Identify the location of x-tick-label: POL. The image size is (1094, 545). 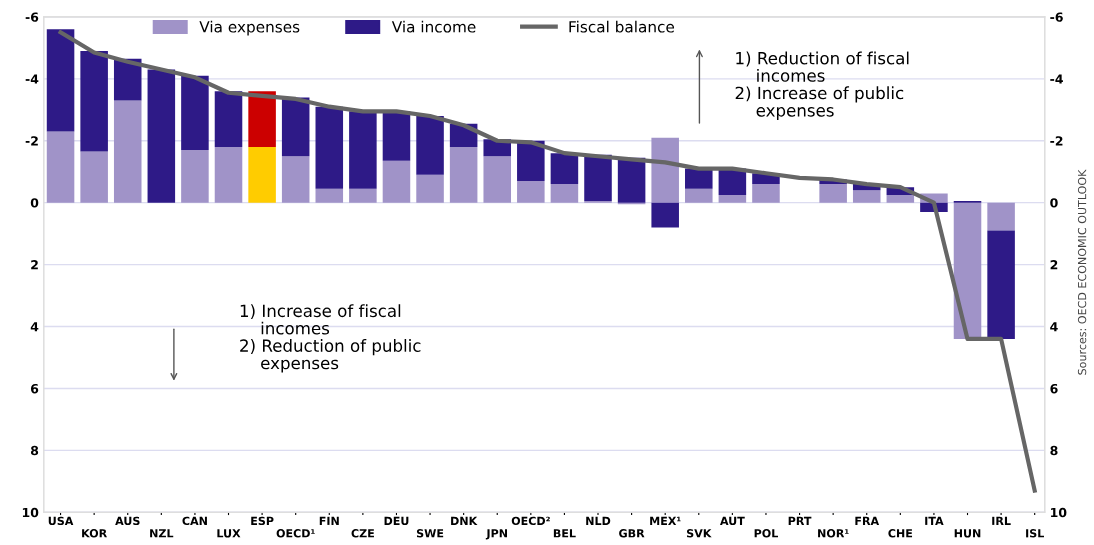
(766, 533).